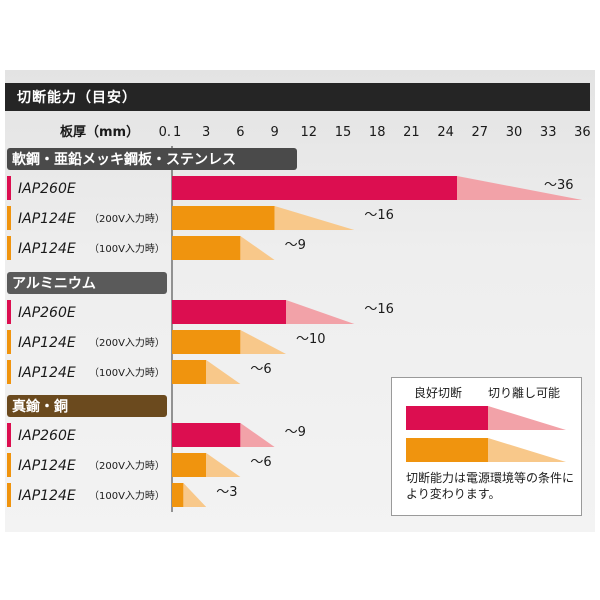  What do you see at coordinates (295, 432) in the screenshot?
I see `value-label-2-0: ～9` at bounding box center [295, 432].